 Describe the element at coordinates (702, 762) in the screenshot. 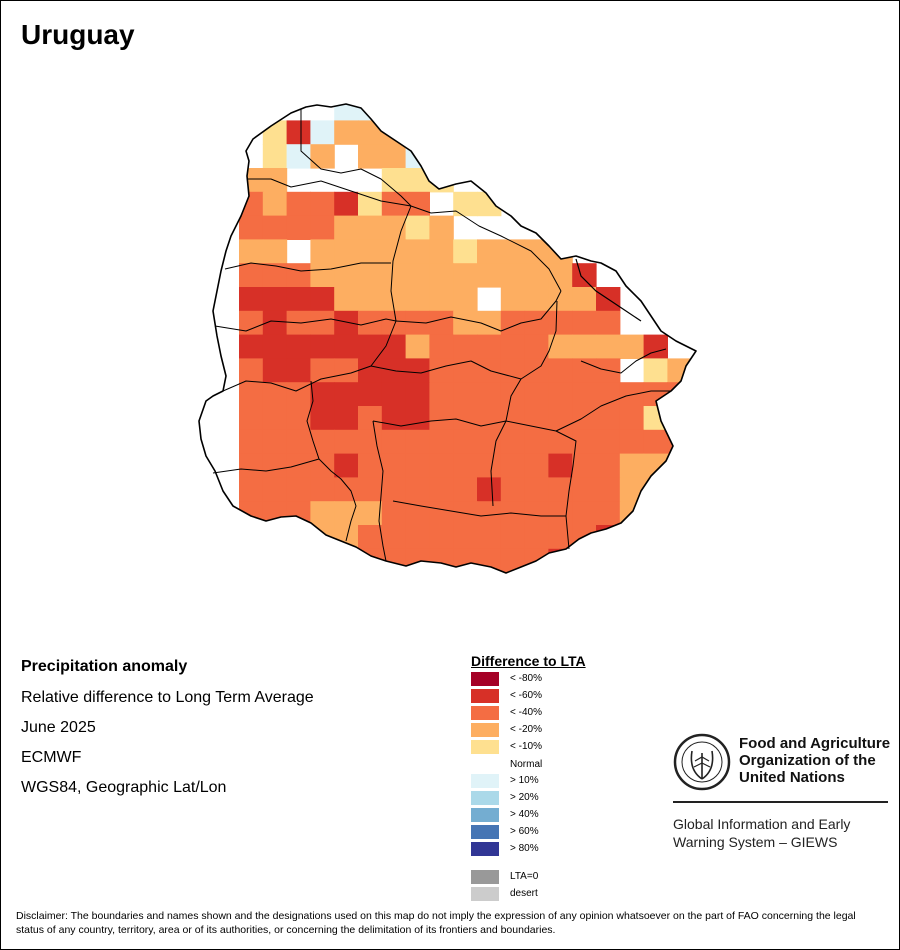

I see `fao-emblem-logo` at that location.